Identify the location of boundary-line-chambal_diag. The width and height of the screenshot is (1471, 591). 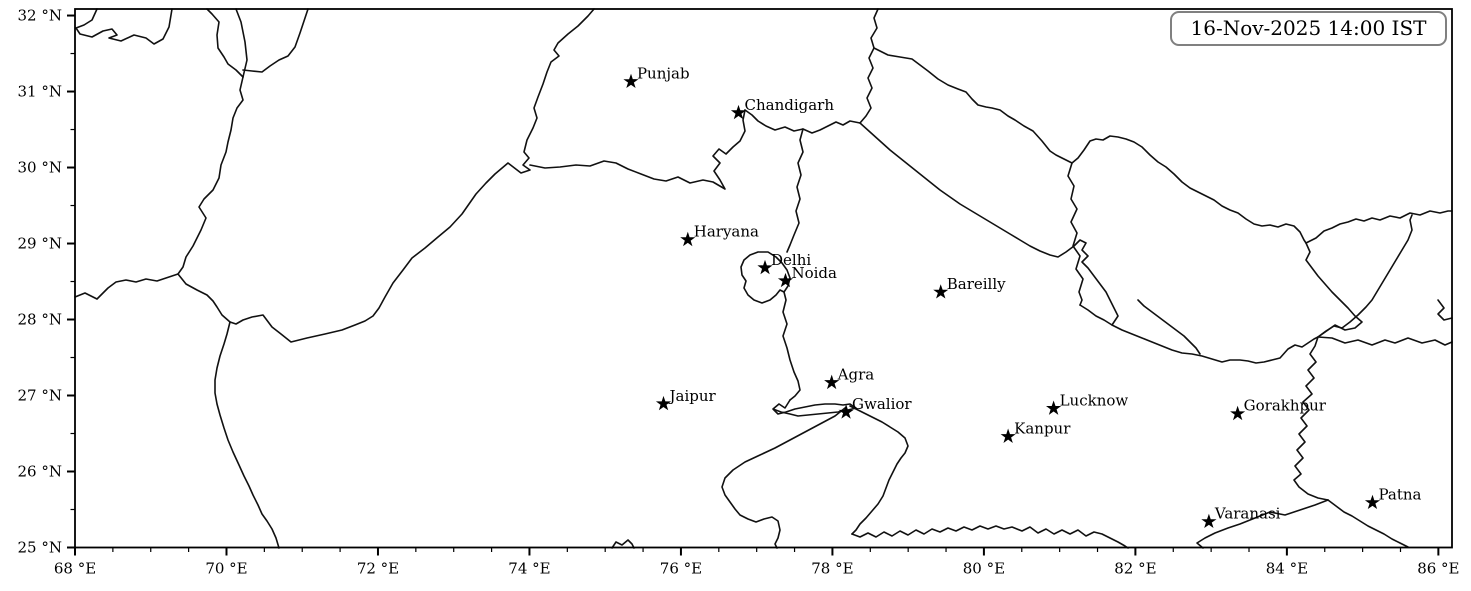
(783, 478).